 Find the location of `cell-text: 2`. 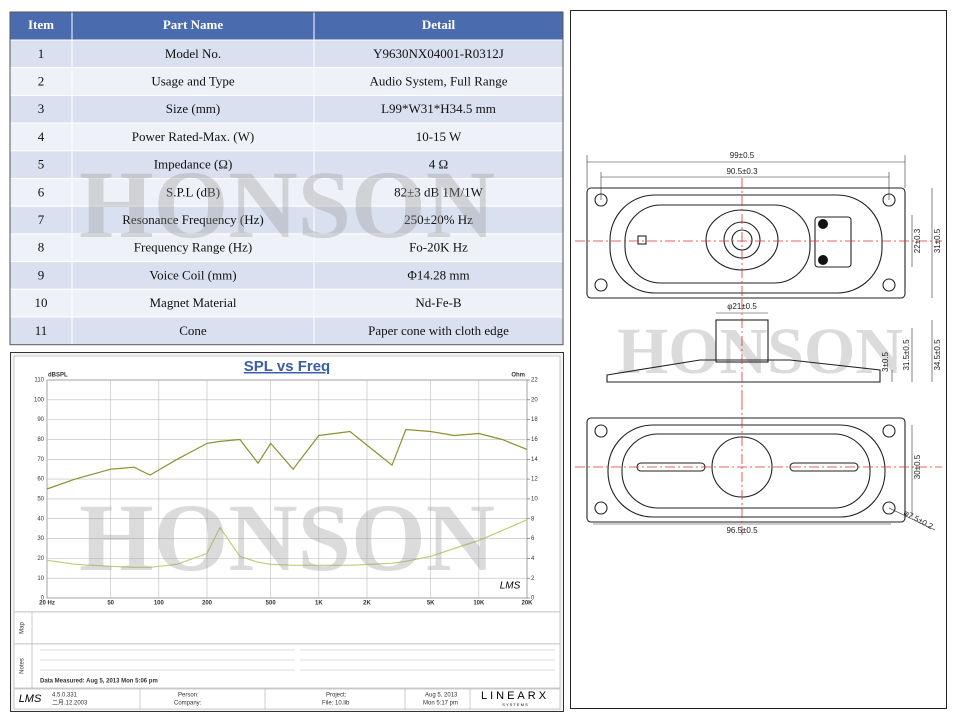

cell-text: 2 is located at coordinates (41, 81).